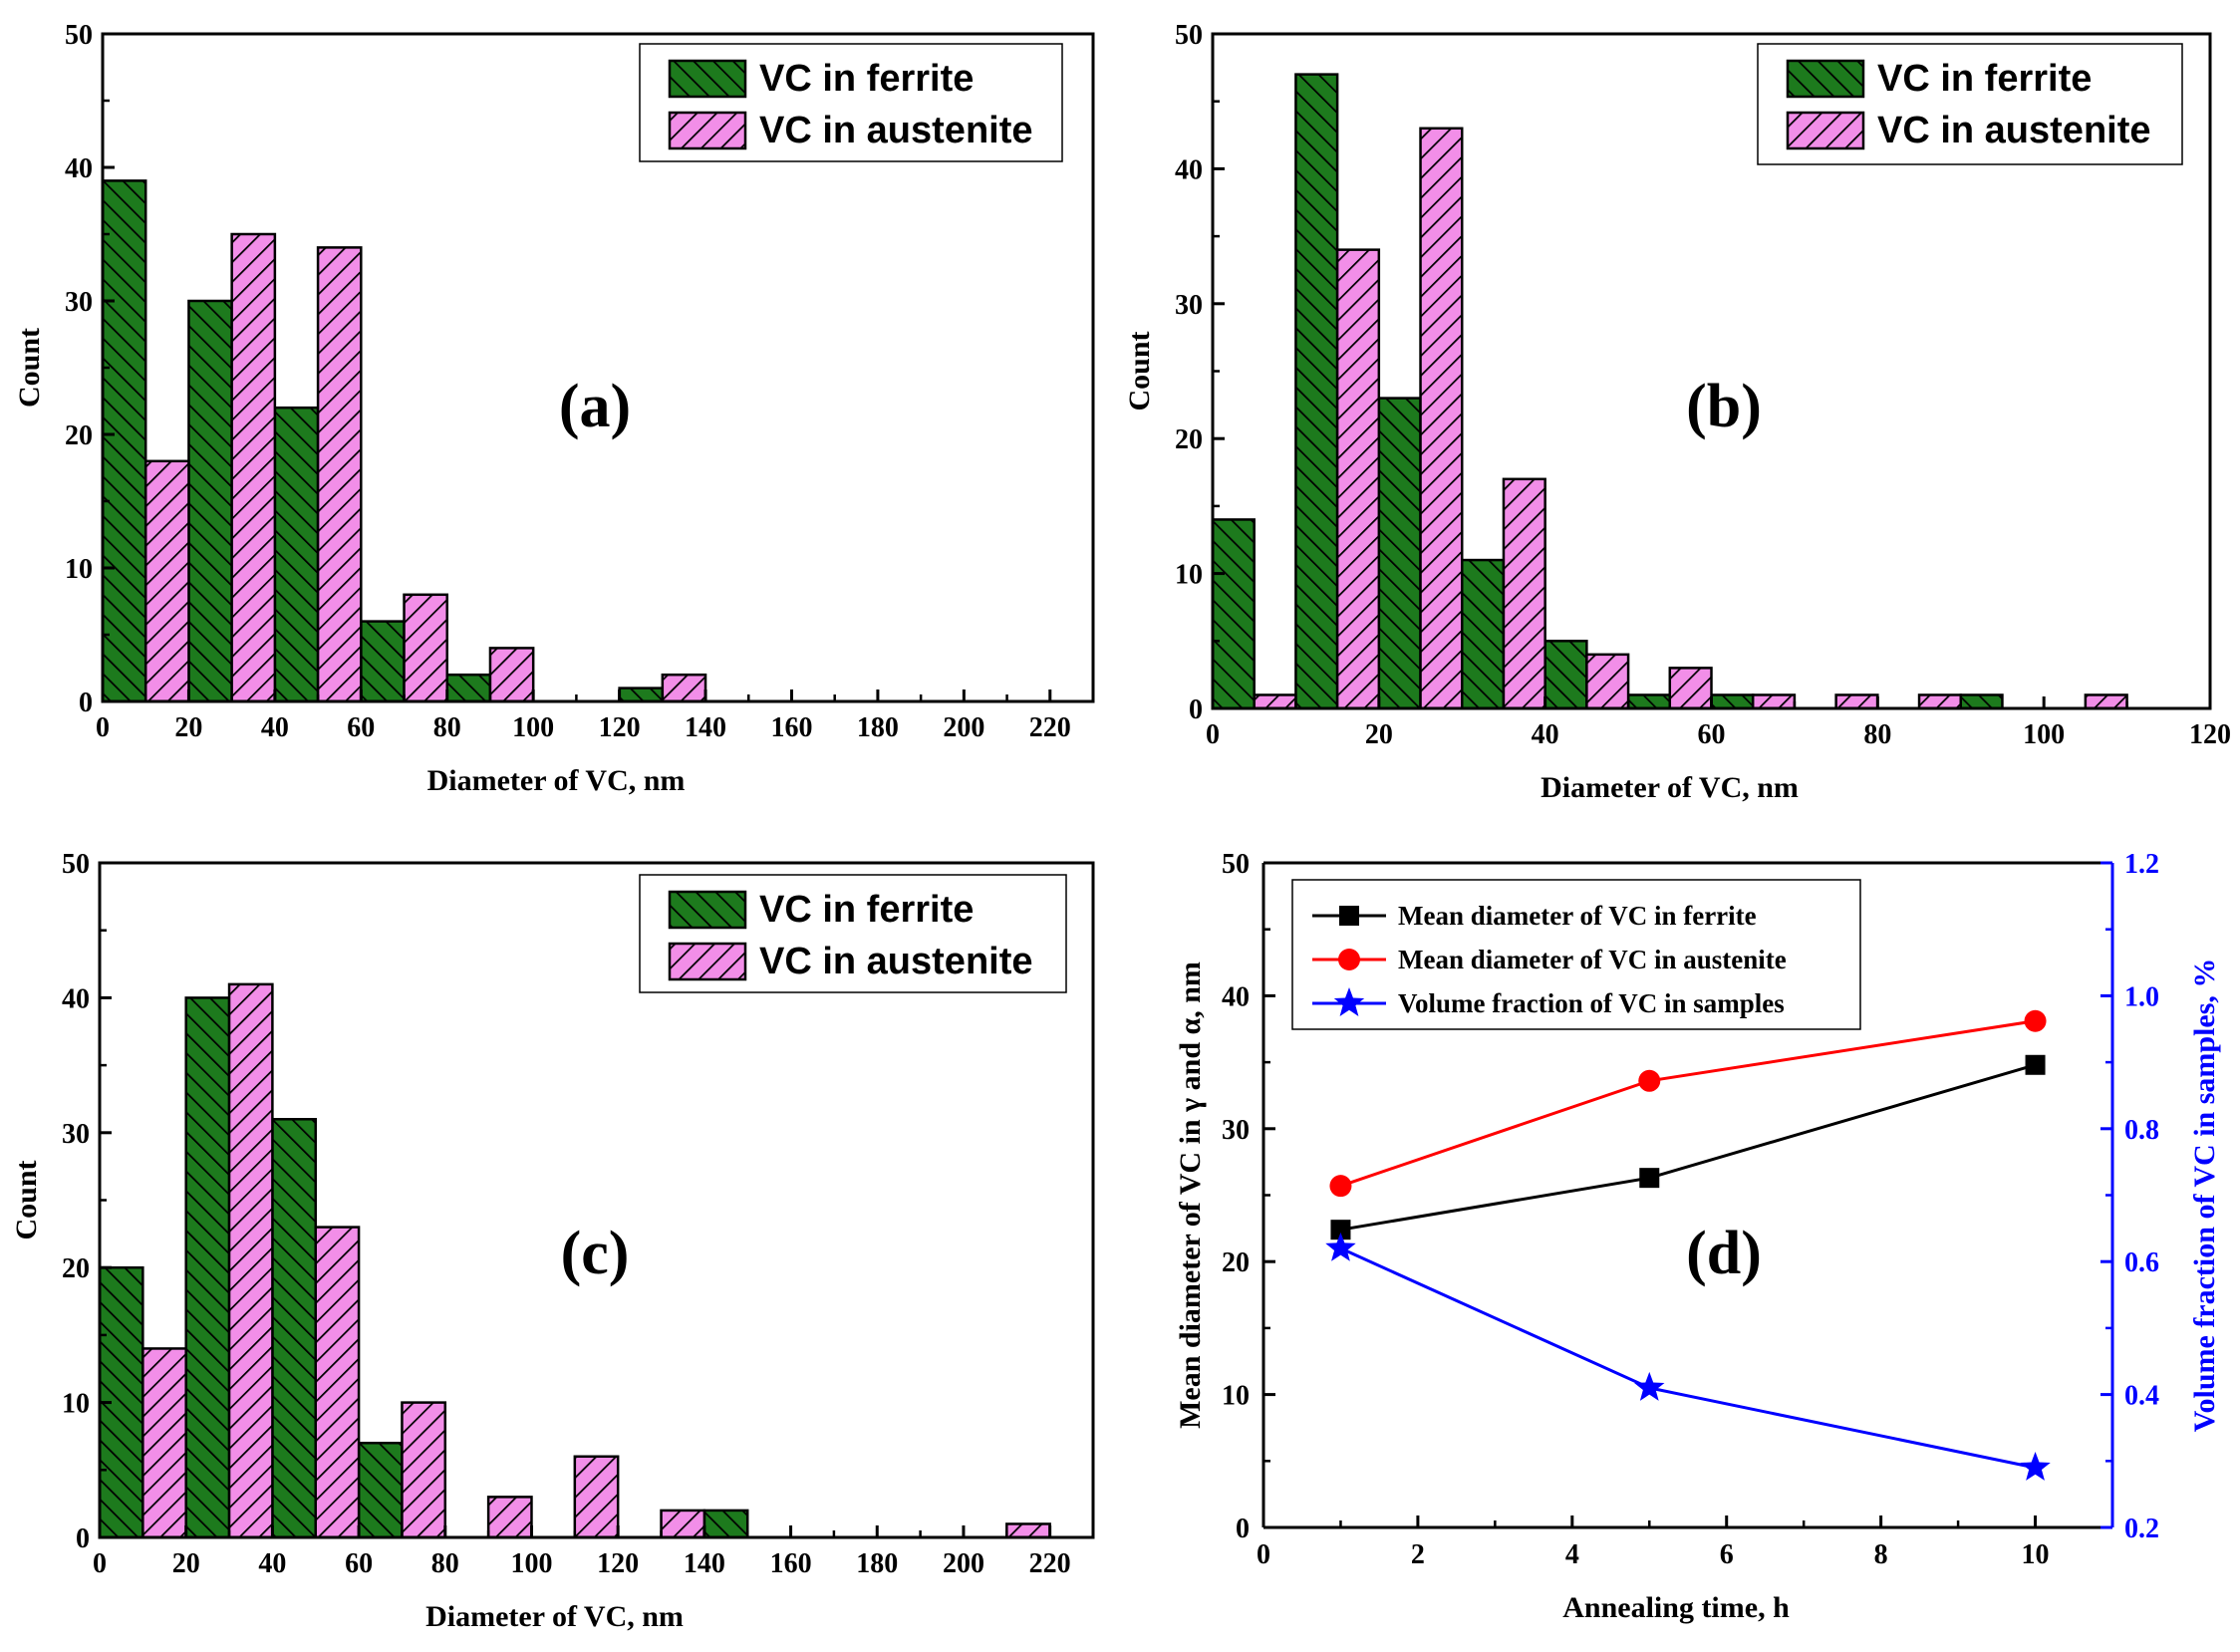 This screenshot has height=1652, width=2240. I want to click on y2-tick-label: 0.8, so click(2141, 1130).